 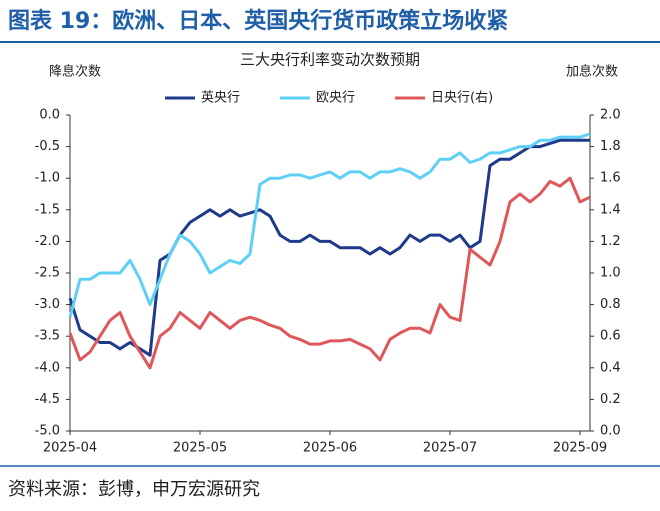 I want to click on y-tick-label: -0.5, so click(x=47, y=146).